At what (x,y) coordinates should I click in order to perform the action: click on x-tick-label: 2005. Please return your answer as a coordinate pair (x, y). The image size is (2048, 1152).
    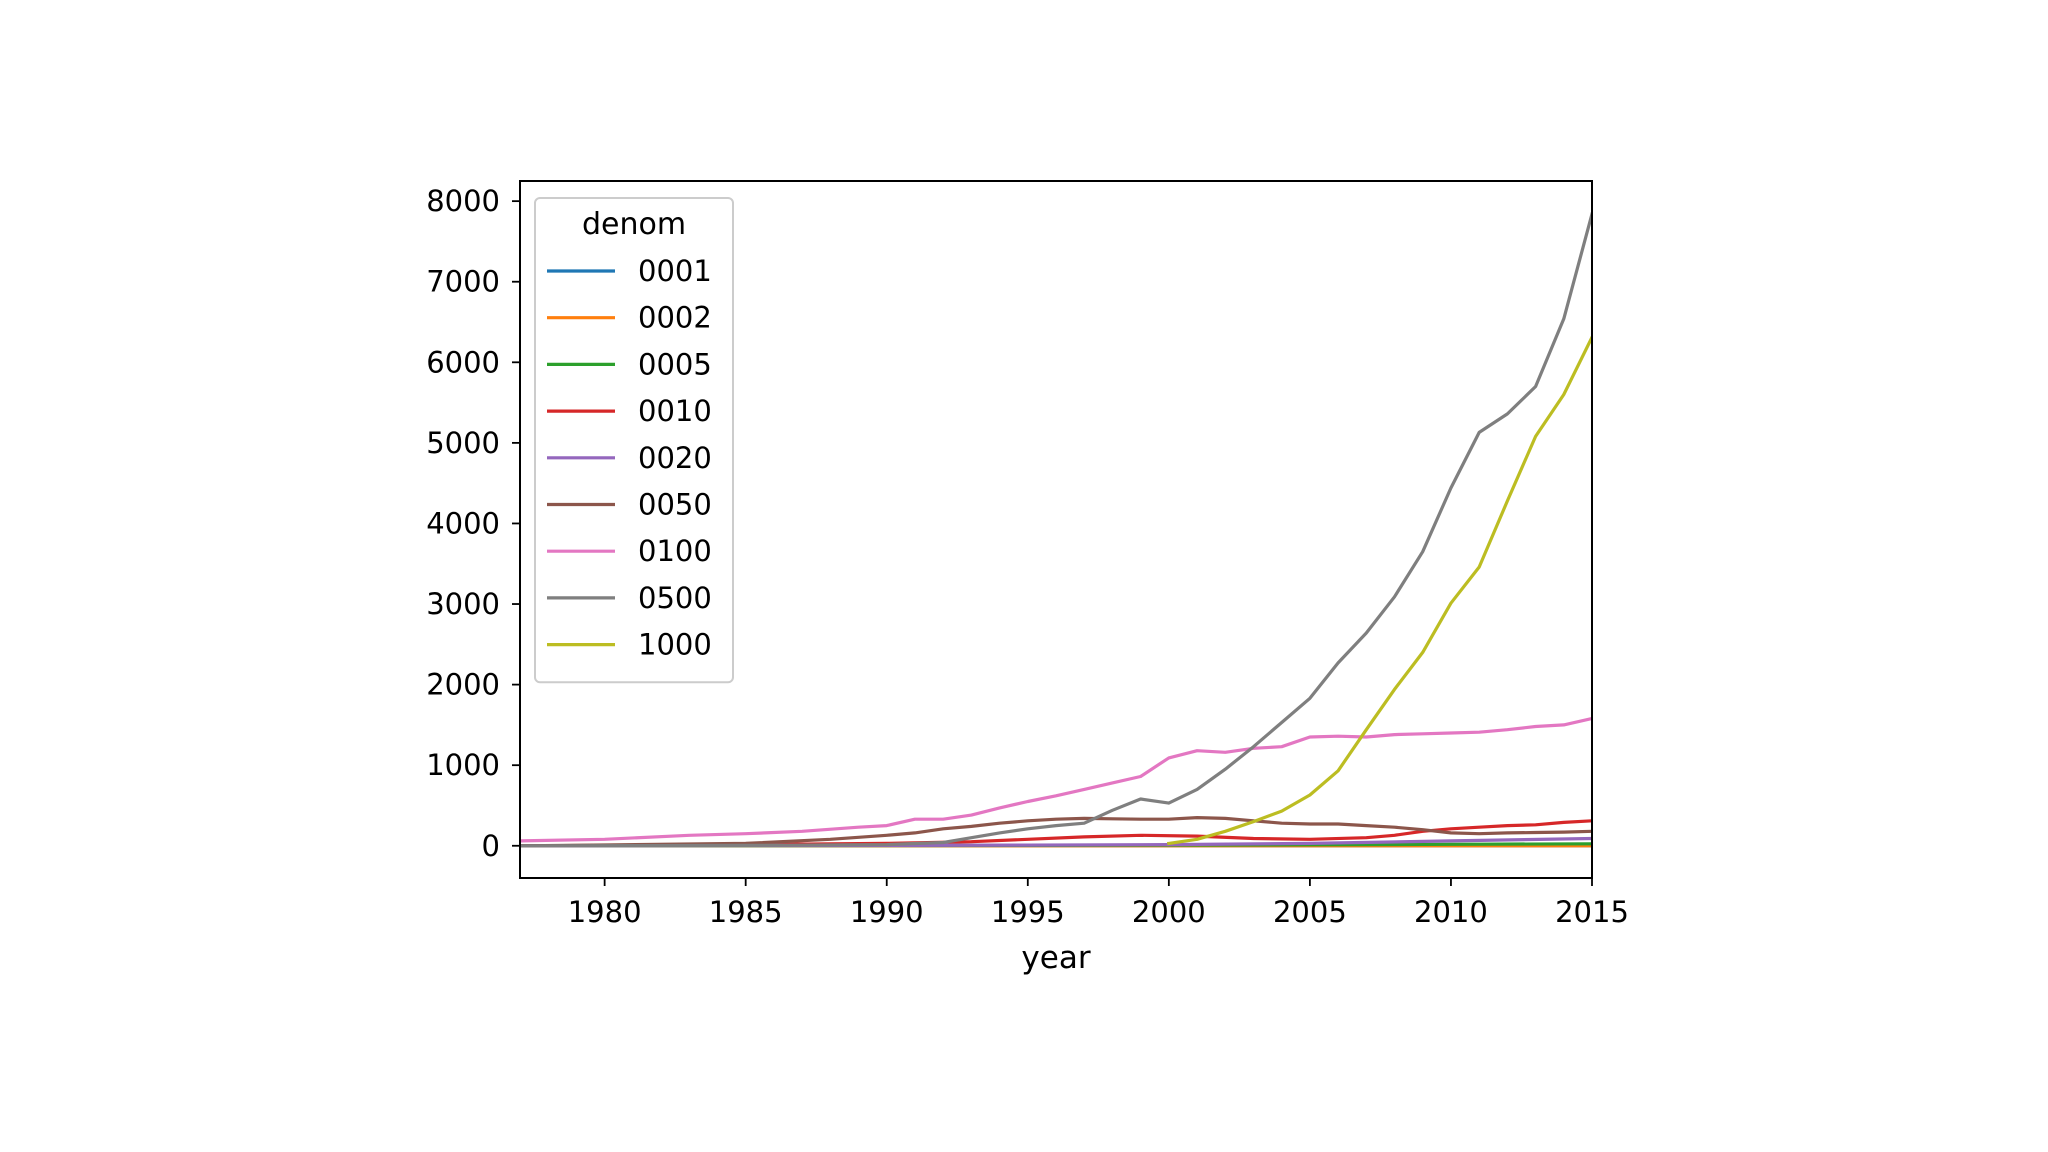
    Looking at the image, I should click on (1310, 912).